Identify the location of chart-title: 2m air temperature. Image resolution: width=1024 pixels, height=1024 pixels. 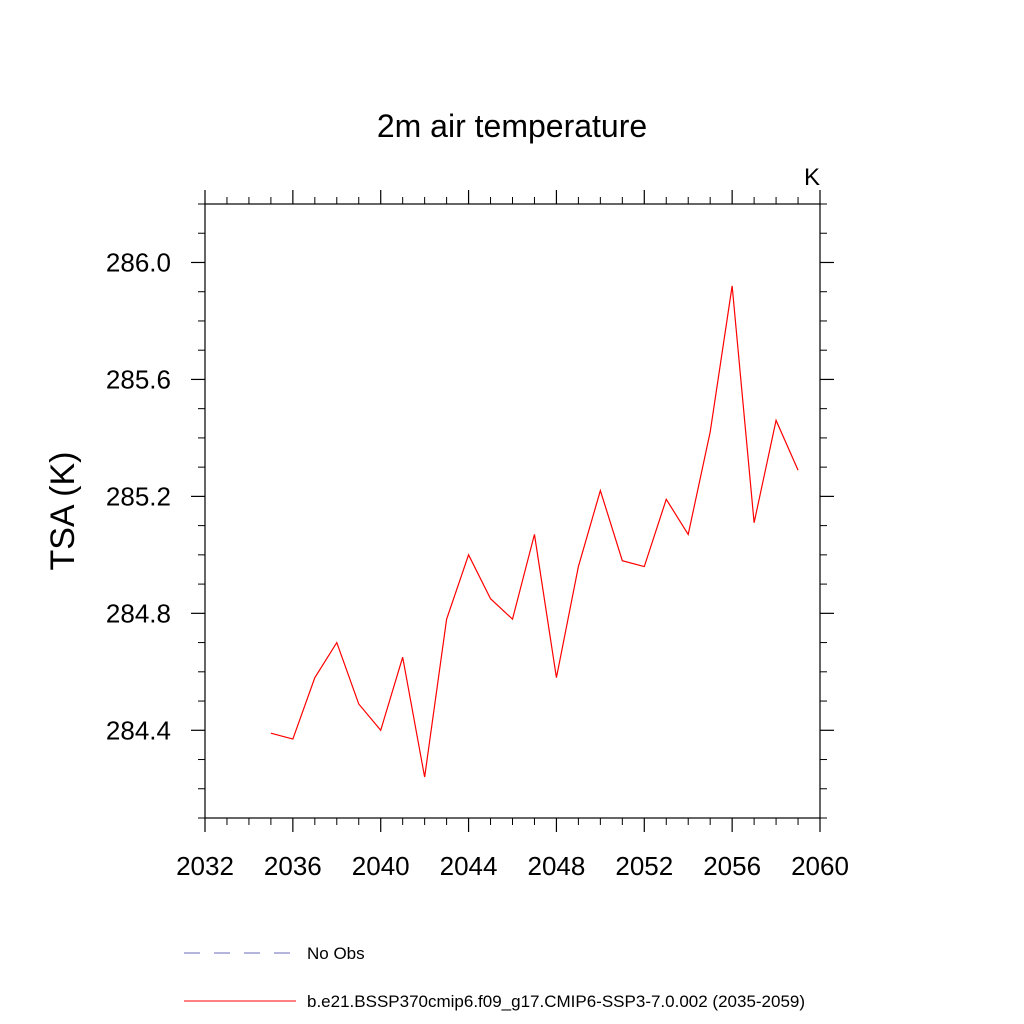
(512, 126).